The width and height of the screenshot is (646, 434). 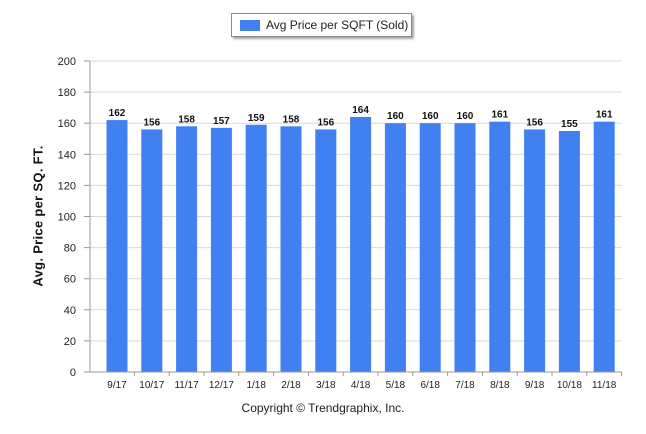 What do you see at coordinates (326, 385) in the screenshot?
I see `x-tick-label: 3/18` at bounding box center [326, 385].